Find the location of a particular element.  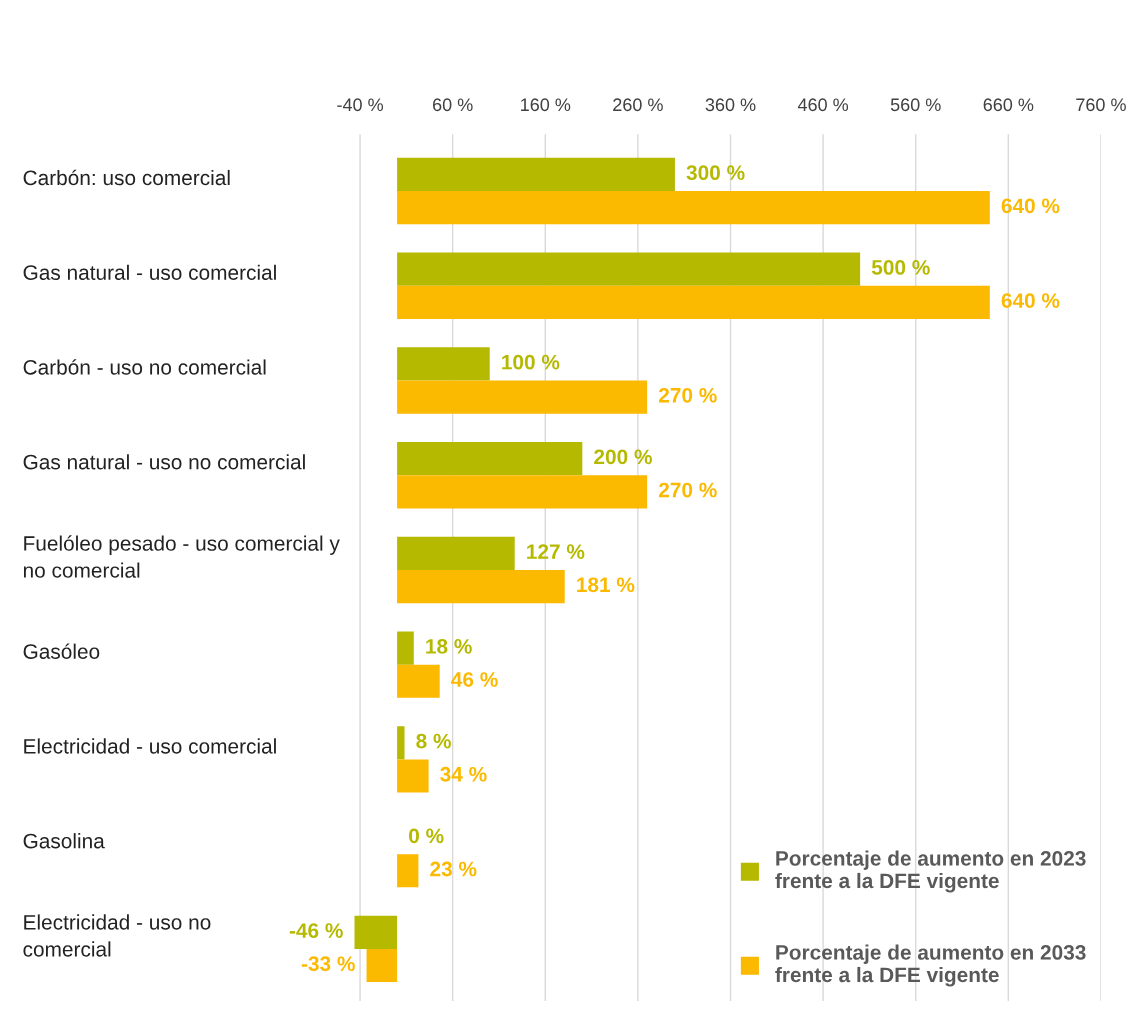

data-label: 0 % is located at coordinates (426, 836).